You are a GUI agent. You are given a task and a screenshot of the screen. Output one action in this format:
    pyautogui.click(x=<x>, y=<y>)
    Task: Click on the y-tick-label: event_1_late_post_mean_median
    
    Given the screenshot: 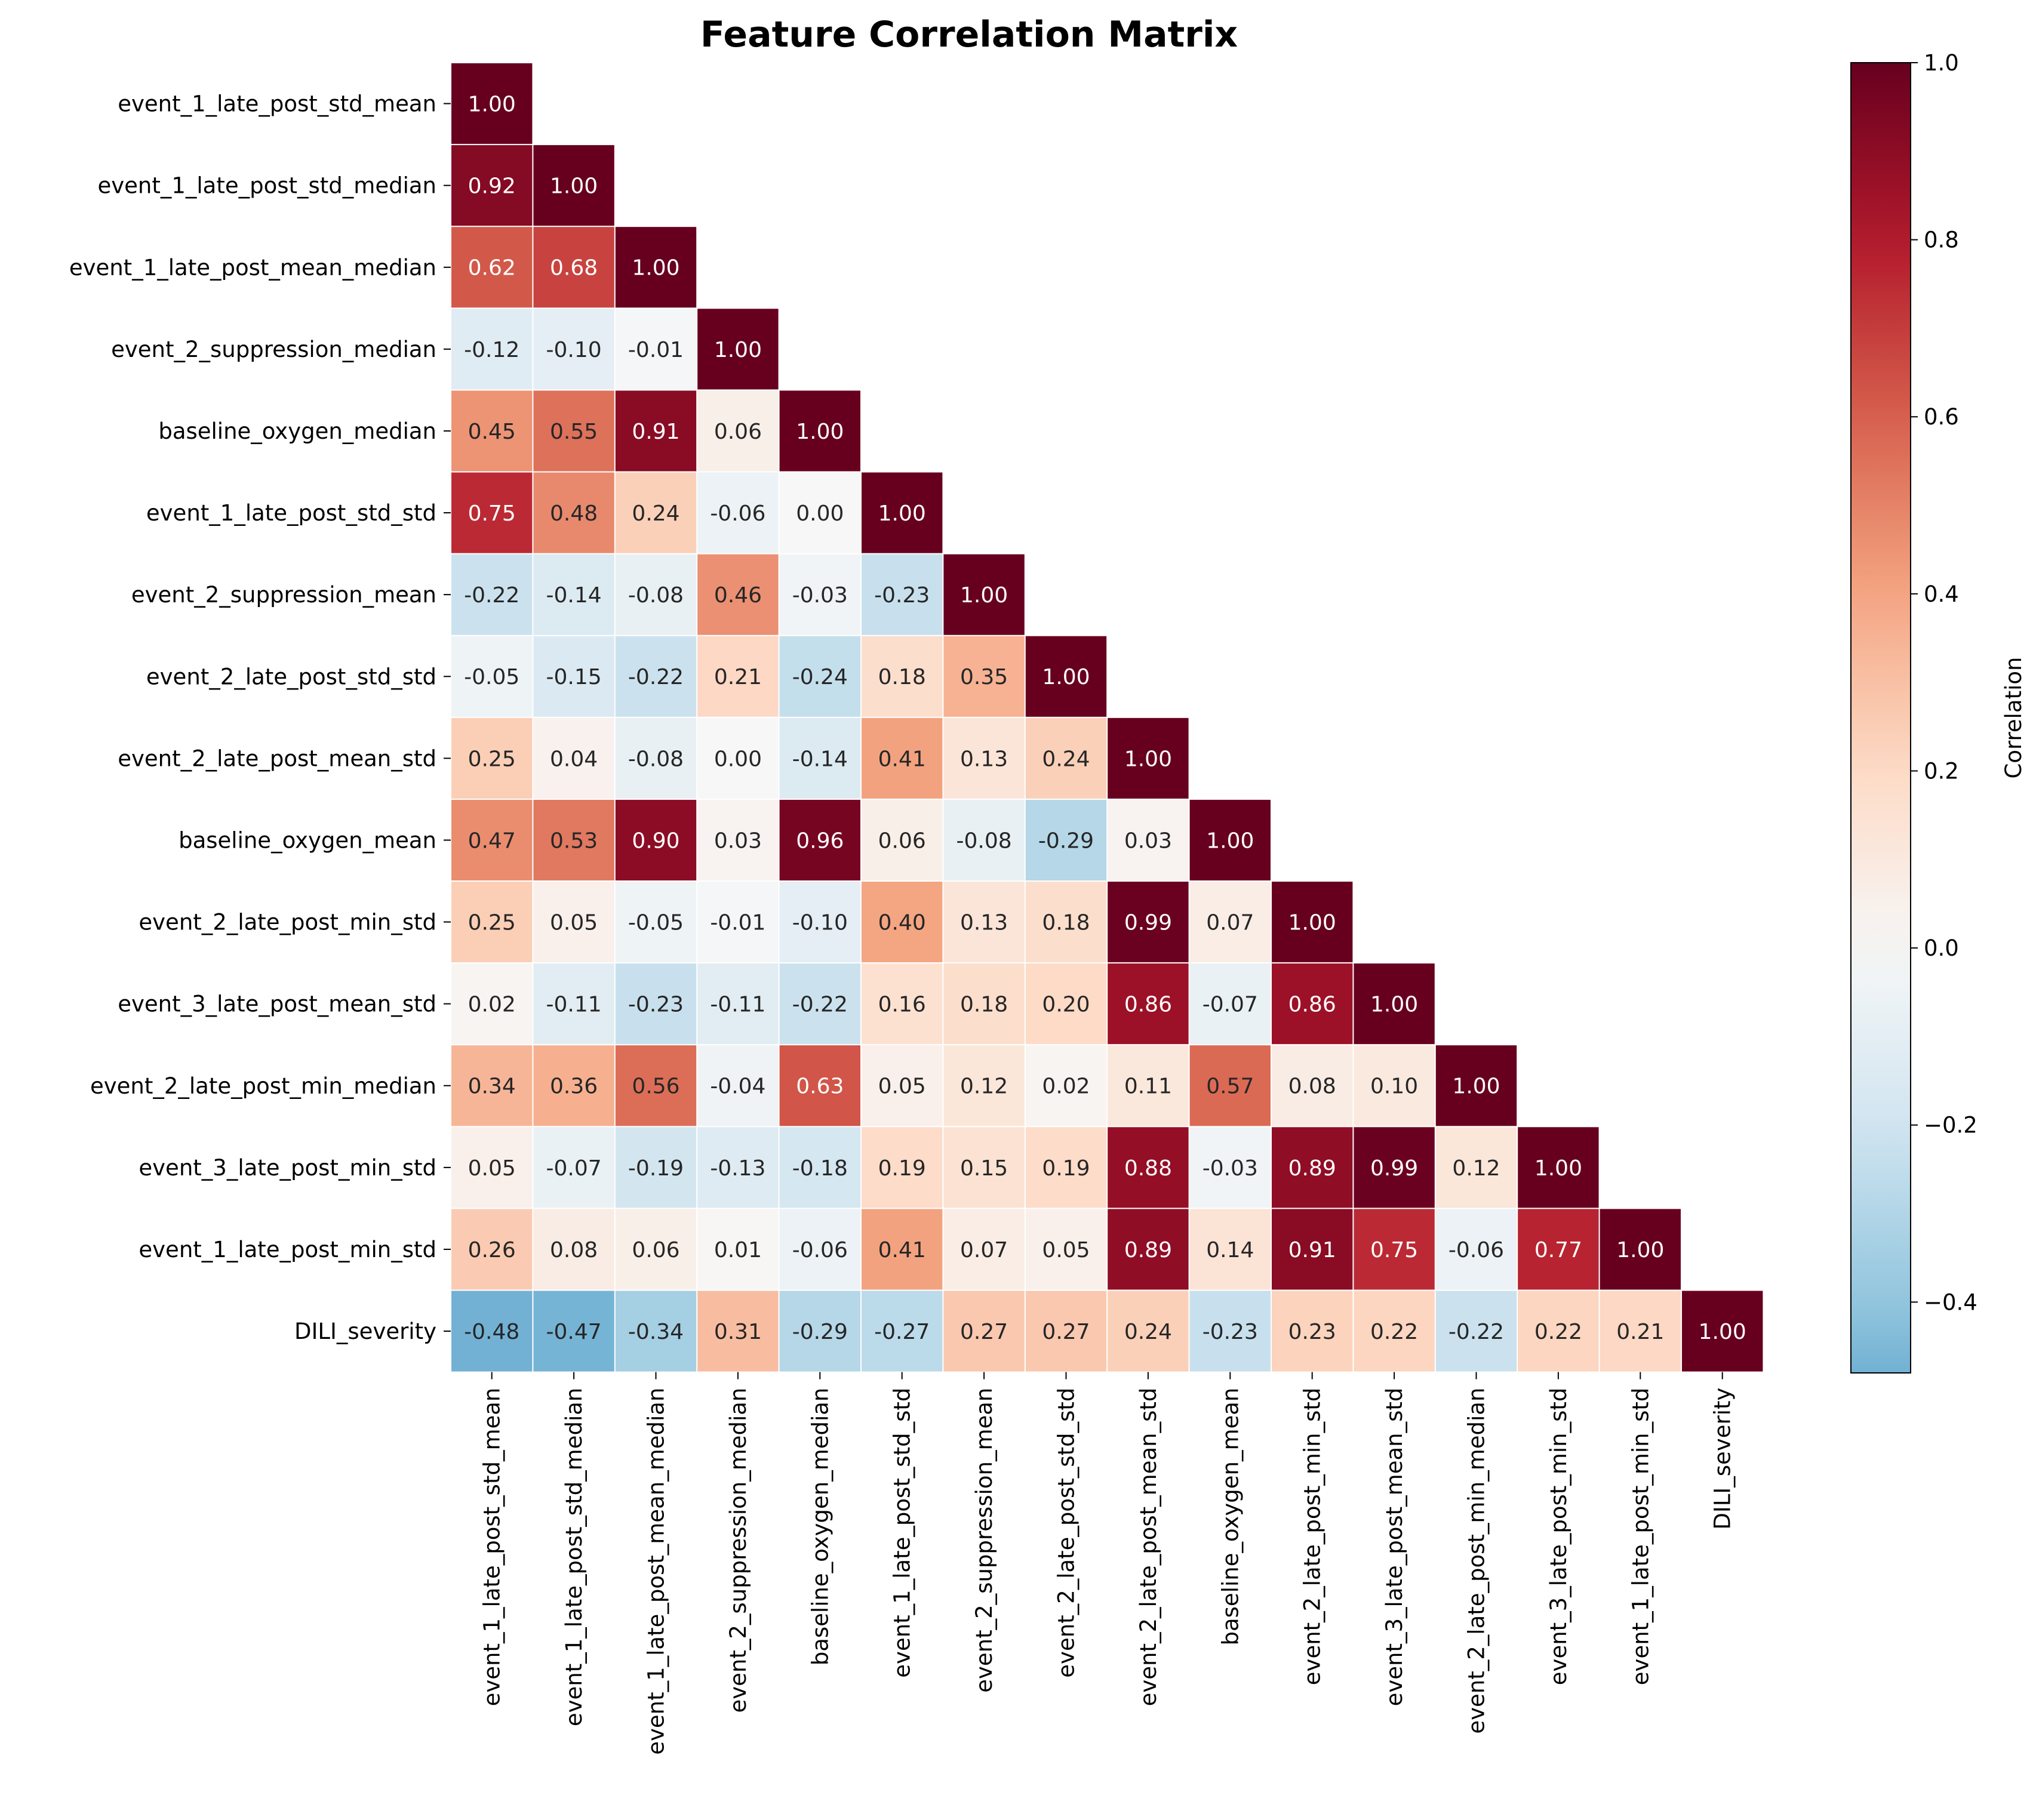 What is the action you would take?
    pyautogui.click(x=252, y=268)
    